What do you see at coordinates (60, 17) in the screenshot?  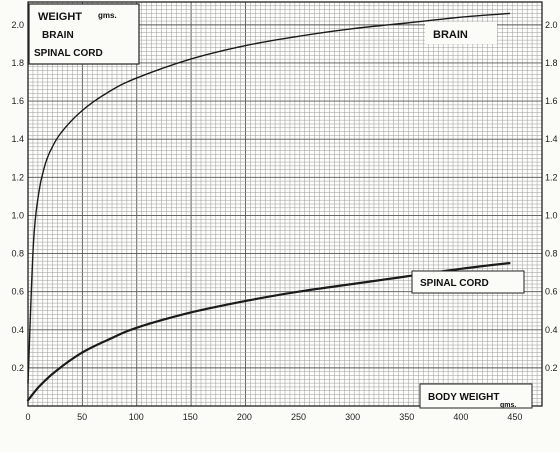 I see `legend-weight-text: WEIGHT` at bounding box center [60, 17].